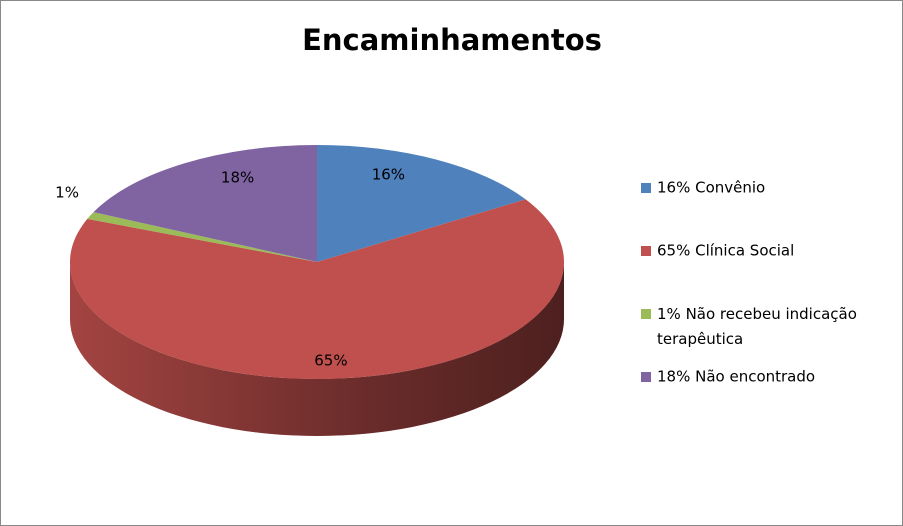  I want to click on legend-label: 1% Não recebeu indicação terapêutica, so click(757, 326).